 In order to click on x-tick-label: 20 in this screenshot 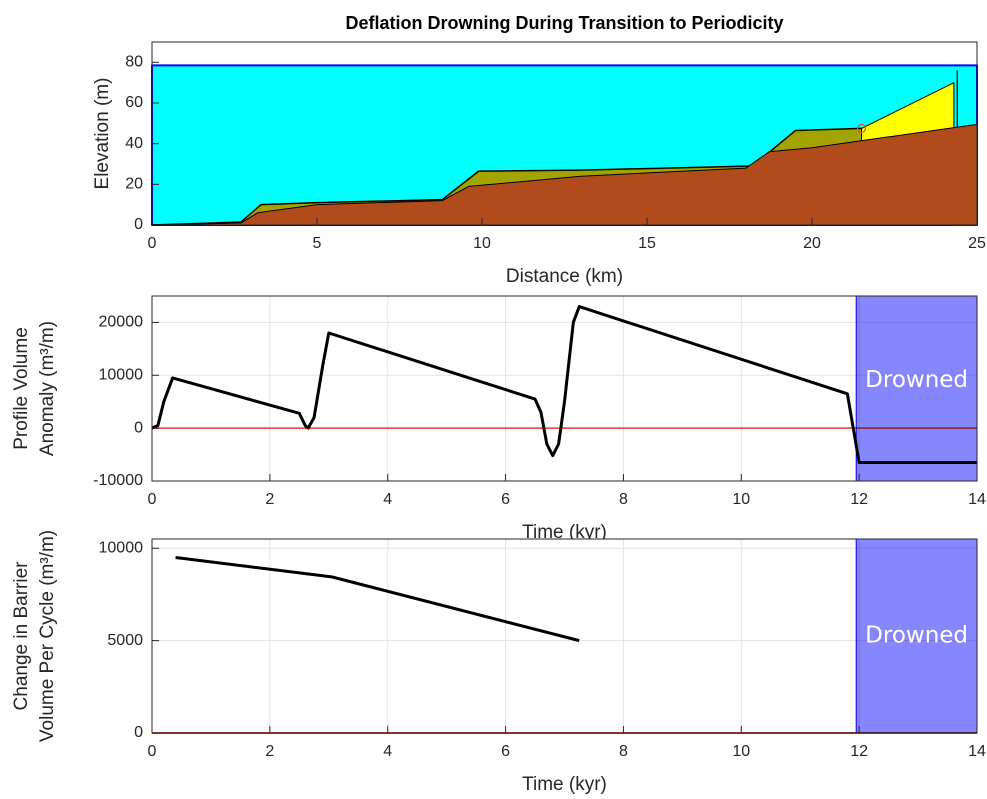, I will do `click(812, 243)`.